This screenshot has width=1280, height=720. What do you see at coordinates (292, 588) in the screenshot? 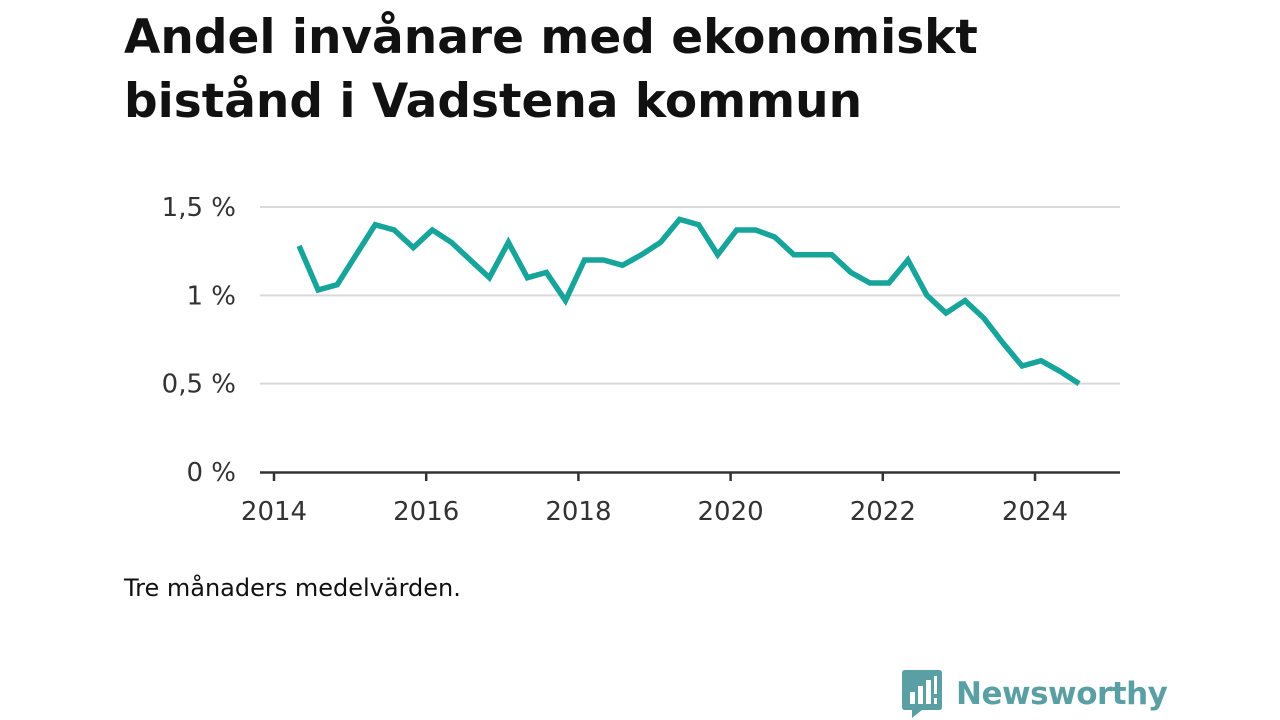
I see `chart-note: Tre månaders medelvärden.` at bounding box center [292, 588].